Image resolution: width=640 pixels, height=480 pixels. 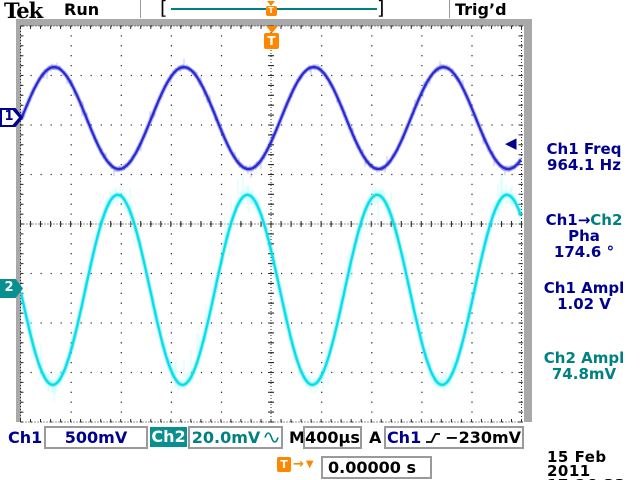 I want to click on date-display: 15 Feb 2011, so click(x=577, y=464).